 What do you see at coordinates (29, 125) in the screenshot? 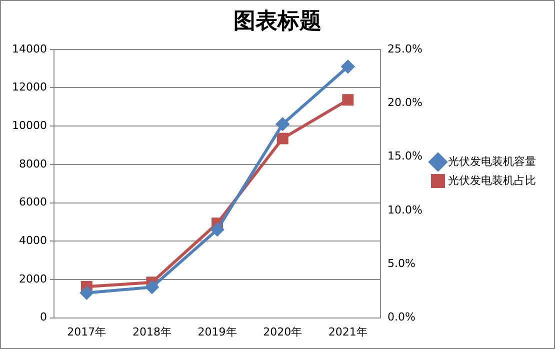
I see `y-tick-label: 10000` at bounding box center [29, 125].